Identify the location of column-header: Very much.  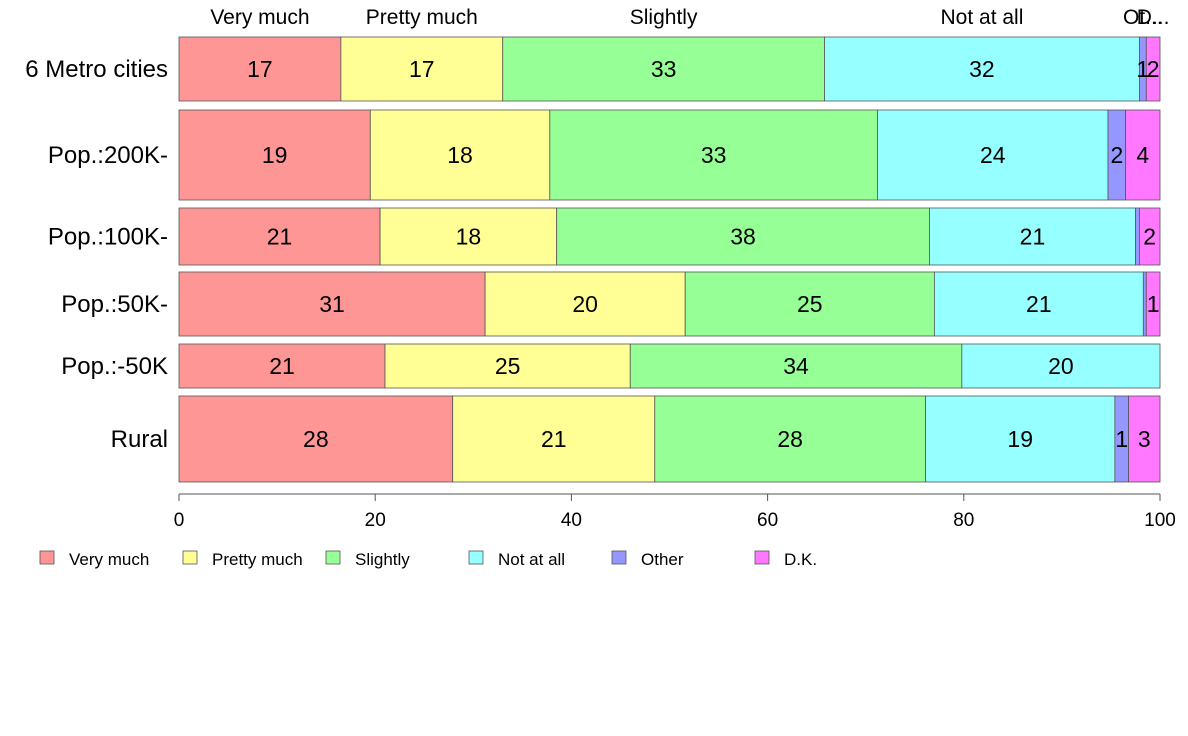
(259, 17).